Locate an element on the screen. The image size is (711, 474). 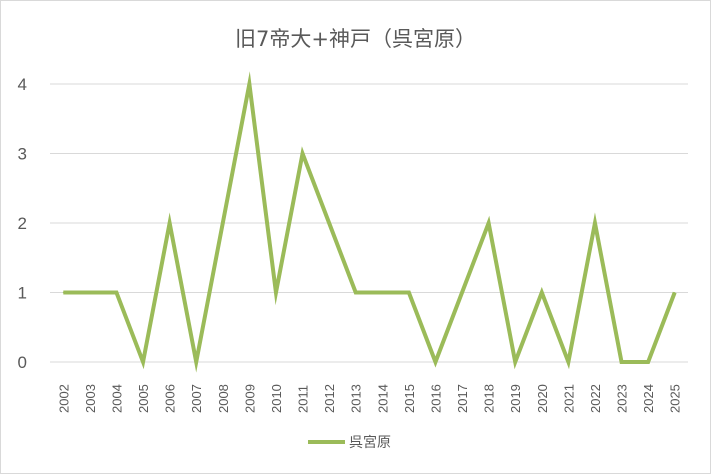
y-tick-label: 2 is located at coordinates (22, 223).